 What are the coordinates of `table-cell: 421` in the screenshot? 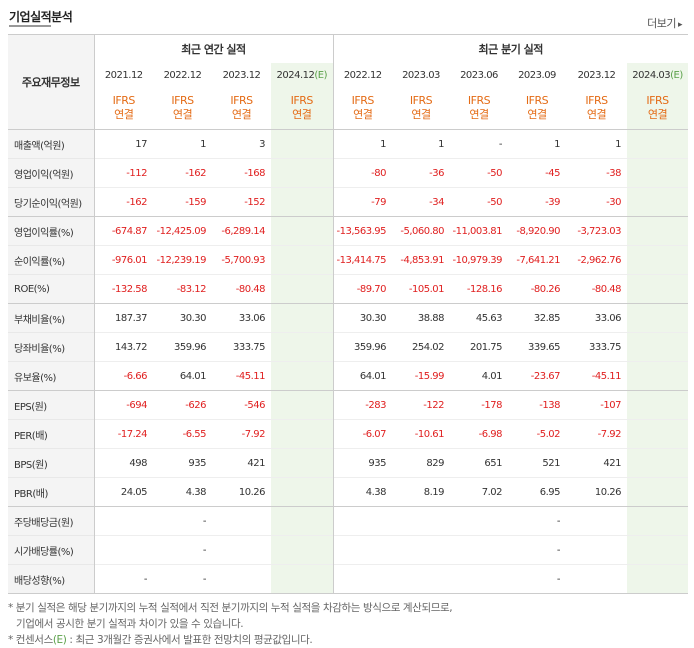 It's located at (241, 463).